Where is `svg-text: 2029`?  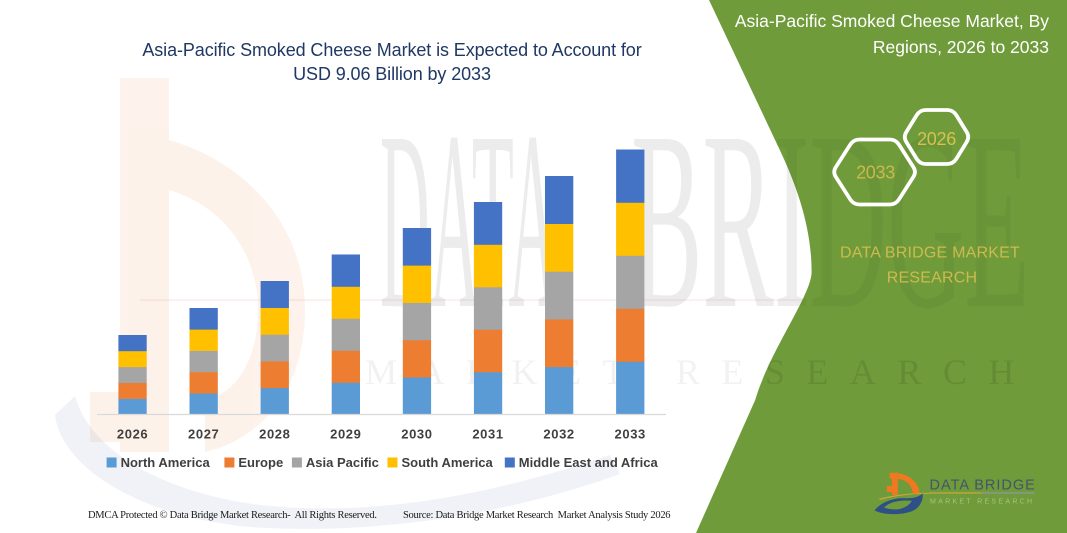 svg-text: 2029 is located at coordinates (345, 434).